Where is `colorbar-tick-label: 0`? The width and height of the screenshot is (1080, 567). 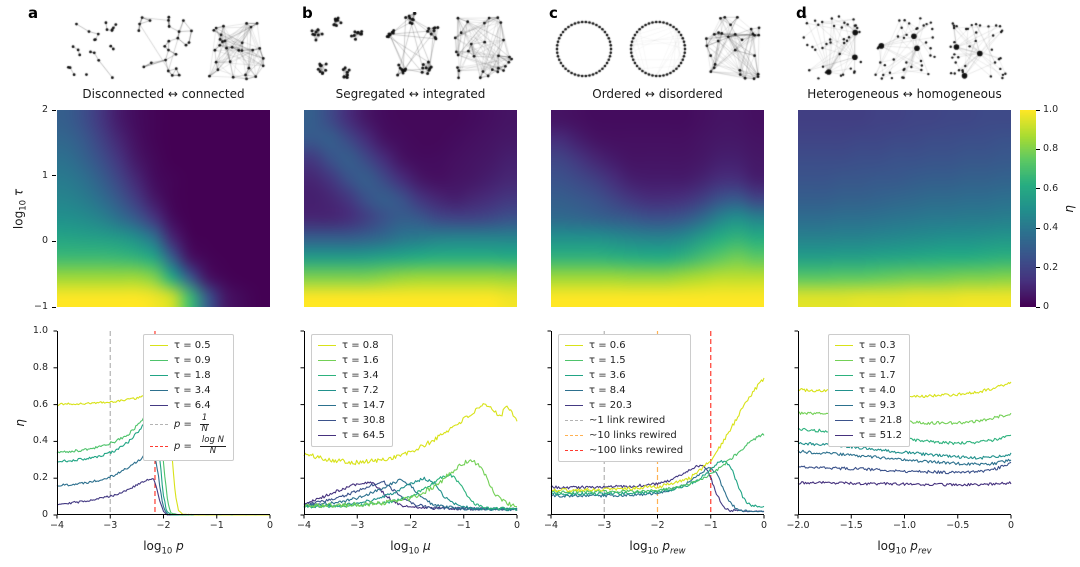
colorbar-tick-label: 0 is located at coordinates (1046, 306).